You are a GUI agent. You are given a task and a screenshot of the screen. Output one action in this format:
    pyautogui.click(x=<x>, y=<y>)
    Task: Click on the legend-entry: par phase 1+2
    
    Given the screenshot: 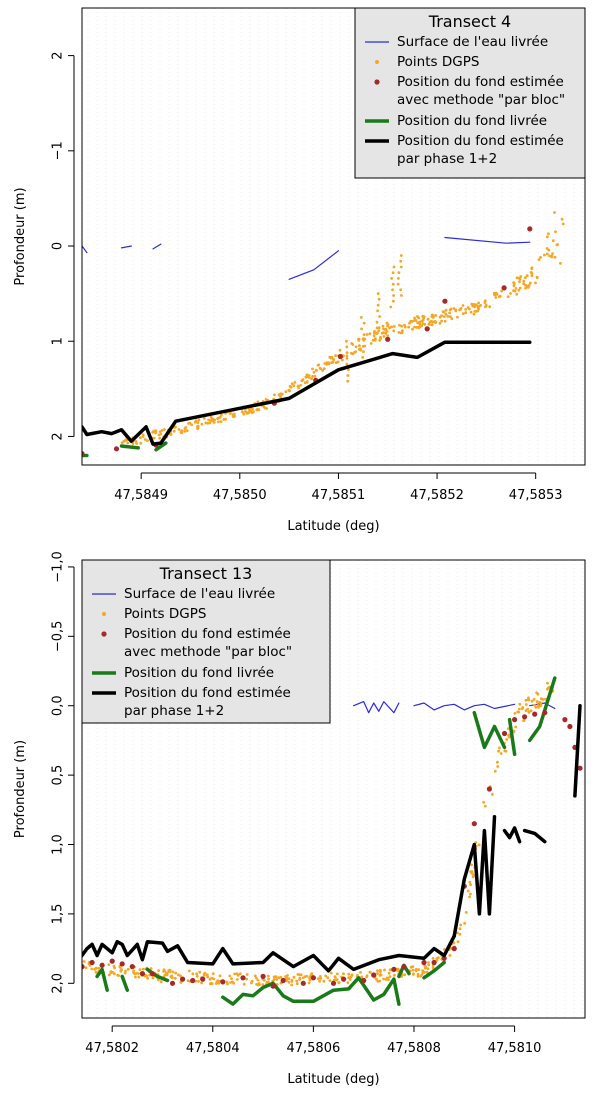 What is the action you would take?
    pyautogui.click(x=174, y=711)
    